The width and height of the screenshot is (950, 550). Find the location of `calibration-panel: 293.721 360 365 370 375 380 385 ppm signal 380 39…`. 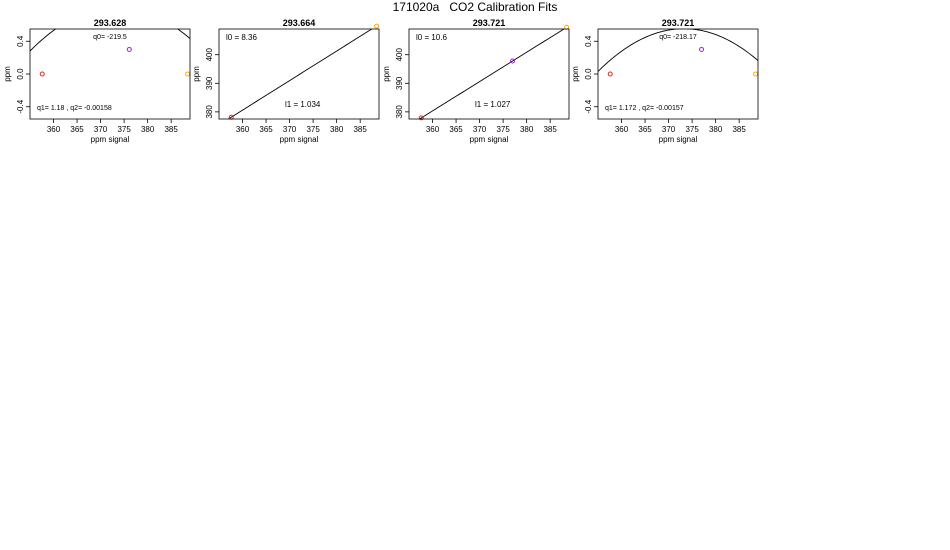

calibration-panel: 293.721 360 365 370 375 380 385 ppm signal 380 39… is located at coordinates (476, 81).